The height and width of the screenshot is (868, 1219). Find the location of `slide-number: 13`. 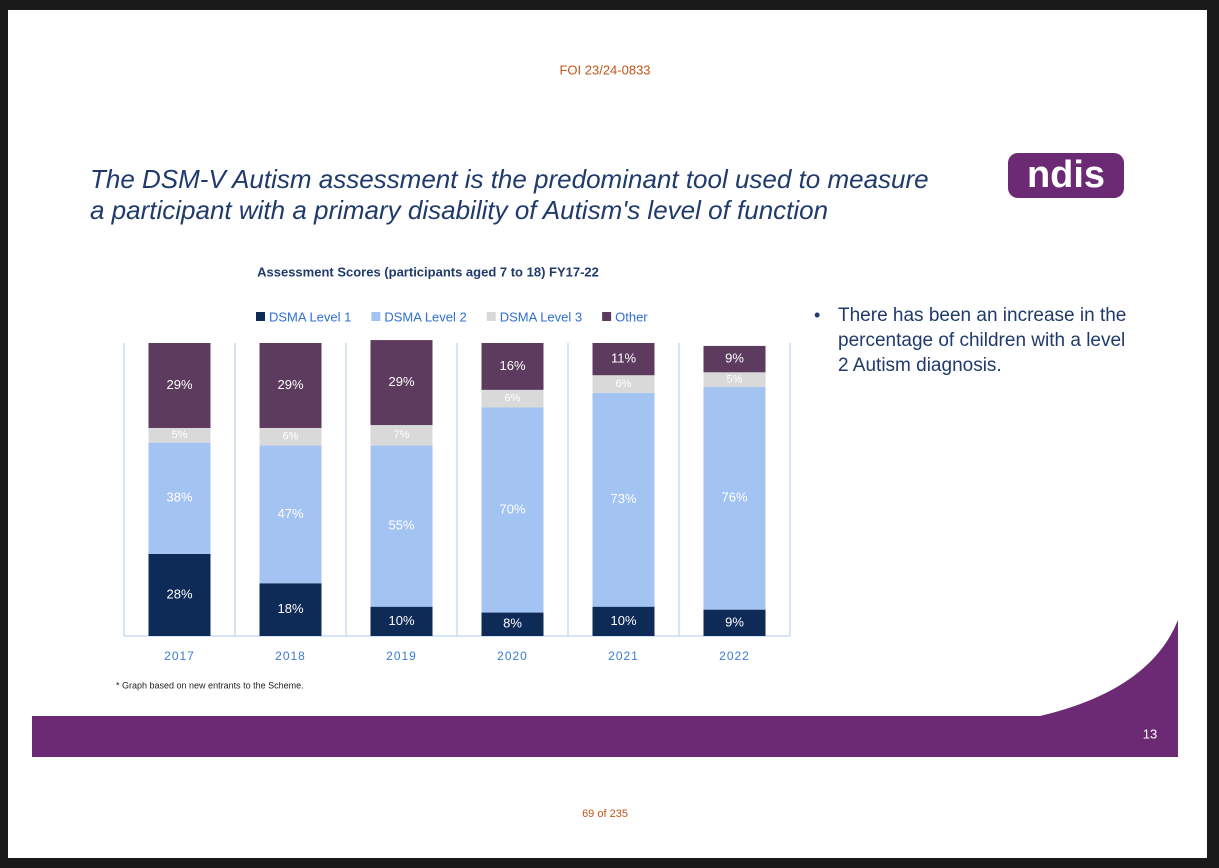

slide-number: 13 is located at coordinates (1150, 733).